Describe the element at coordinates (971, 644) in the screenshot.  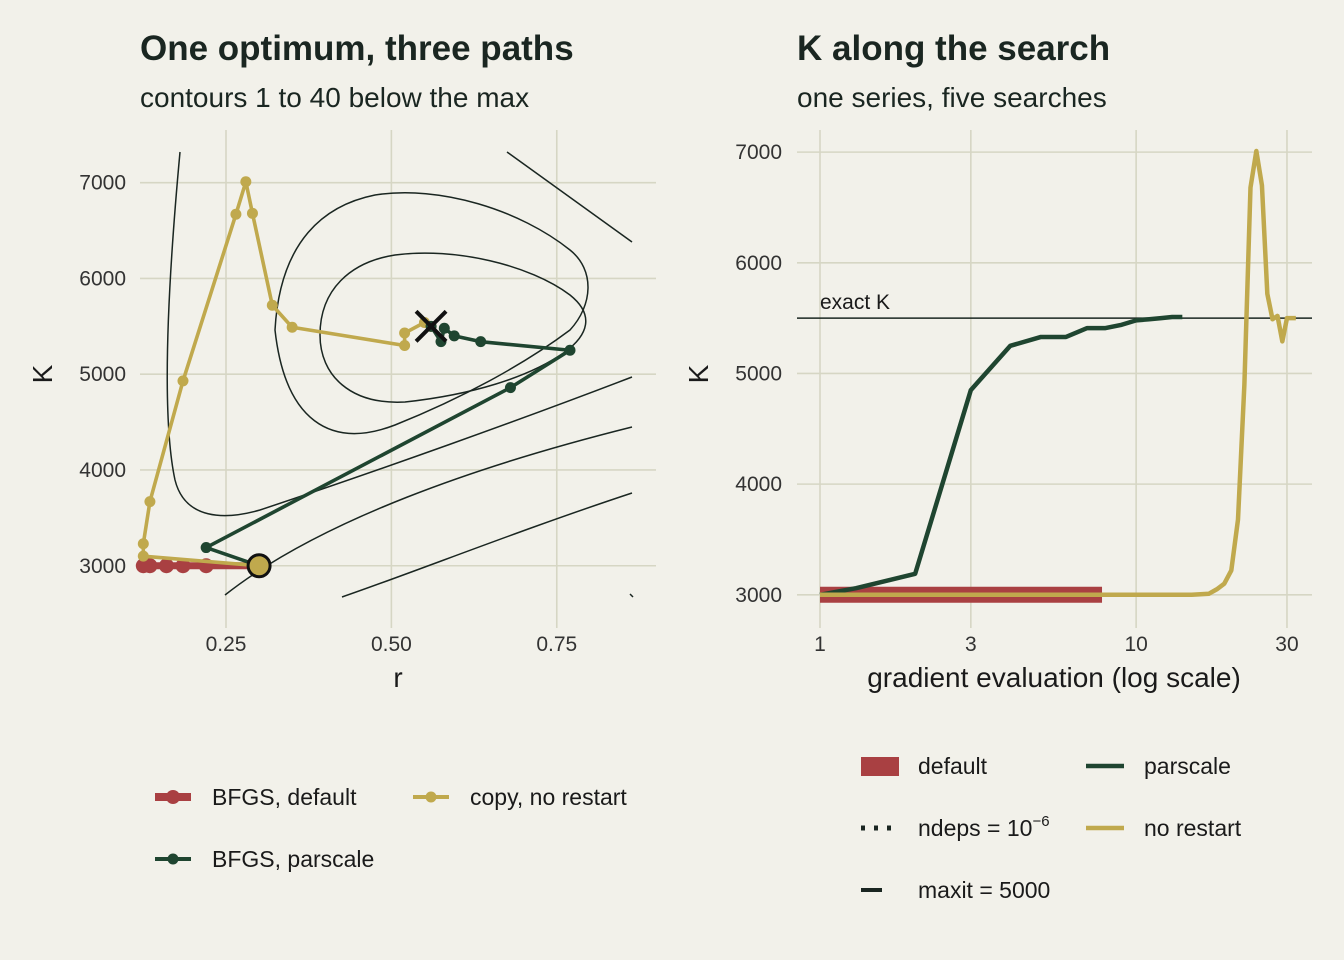
I see `x-tick-label: 3` at that location.